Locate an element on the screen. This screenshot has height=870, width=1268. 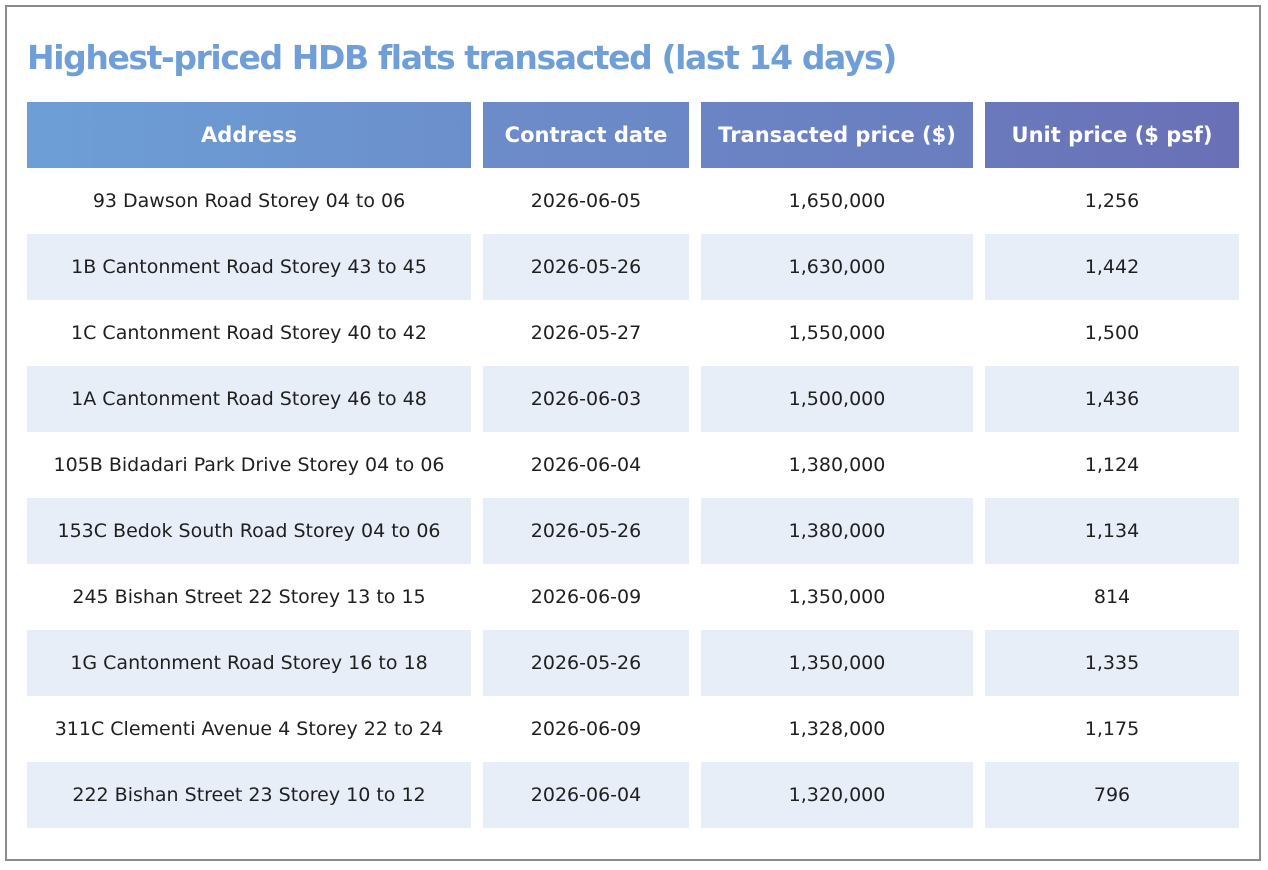
table-cell-unit-price: 1,134 is located at coordinates (1112, 531).